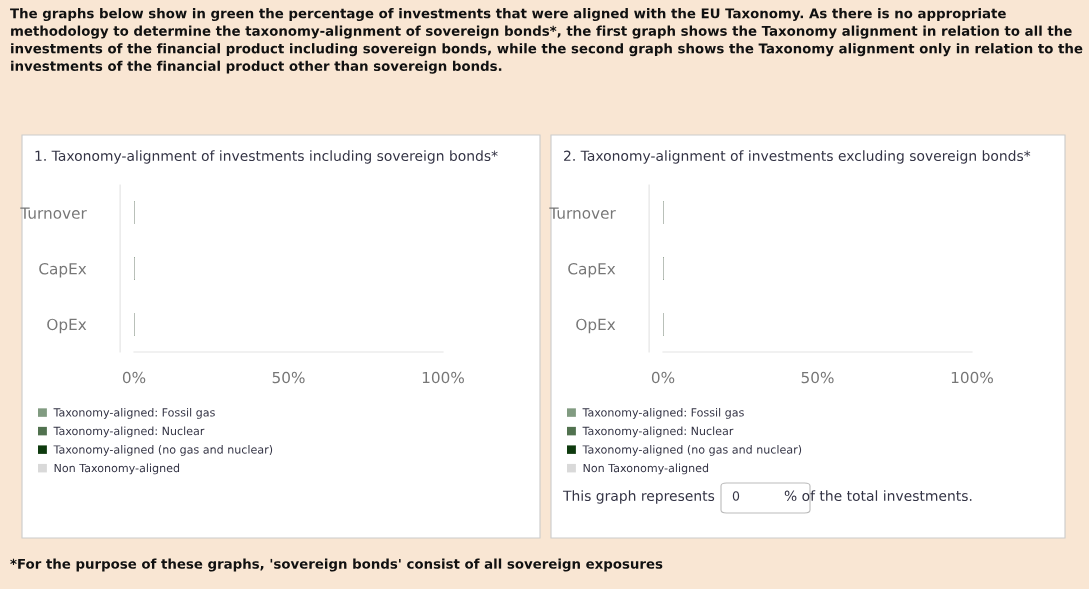 This screenshot has width=1089, height=589. I want to click on text: 0, so click(736, 496).